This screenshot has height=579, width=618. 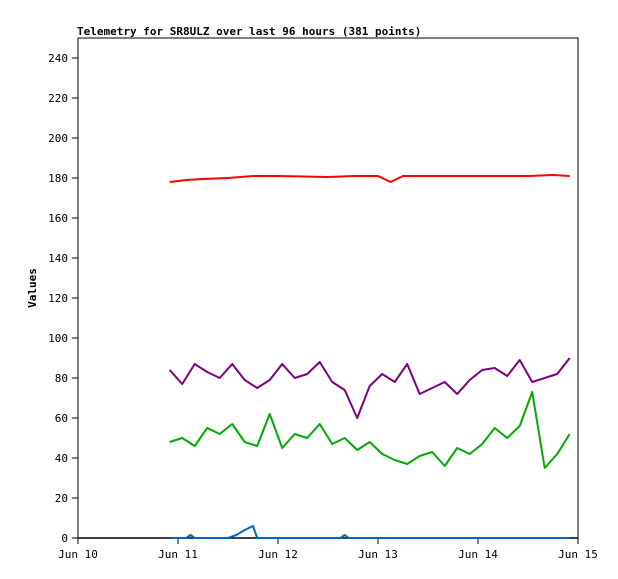 What do you see at coordinates (58, 98) in the screenshot?
I see `y-tick-label: 220` at bounding box center [58, 98].